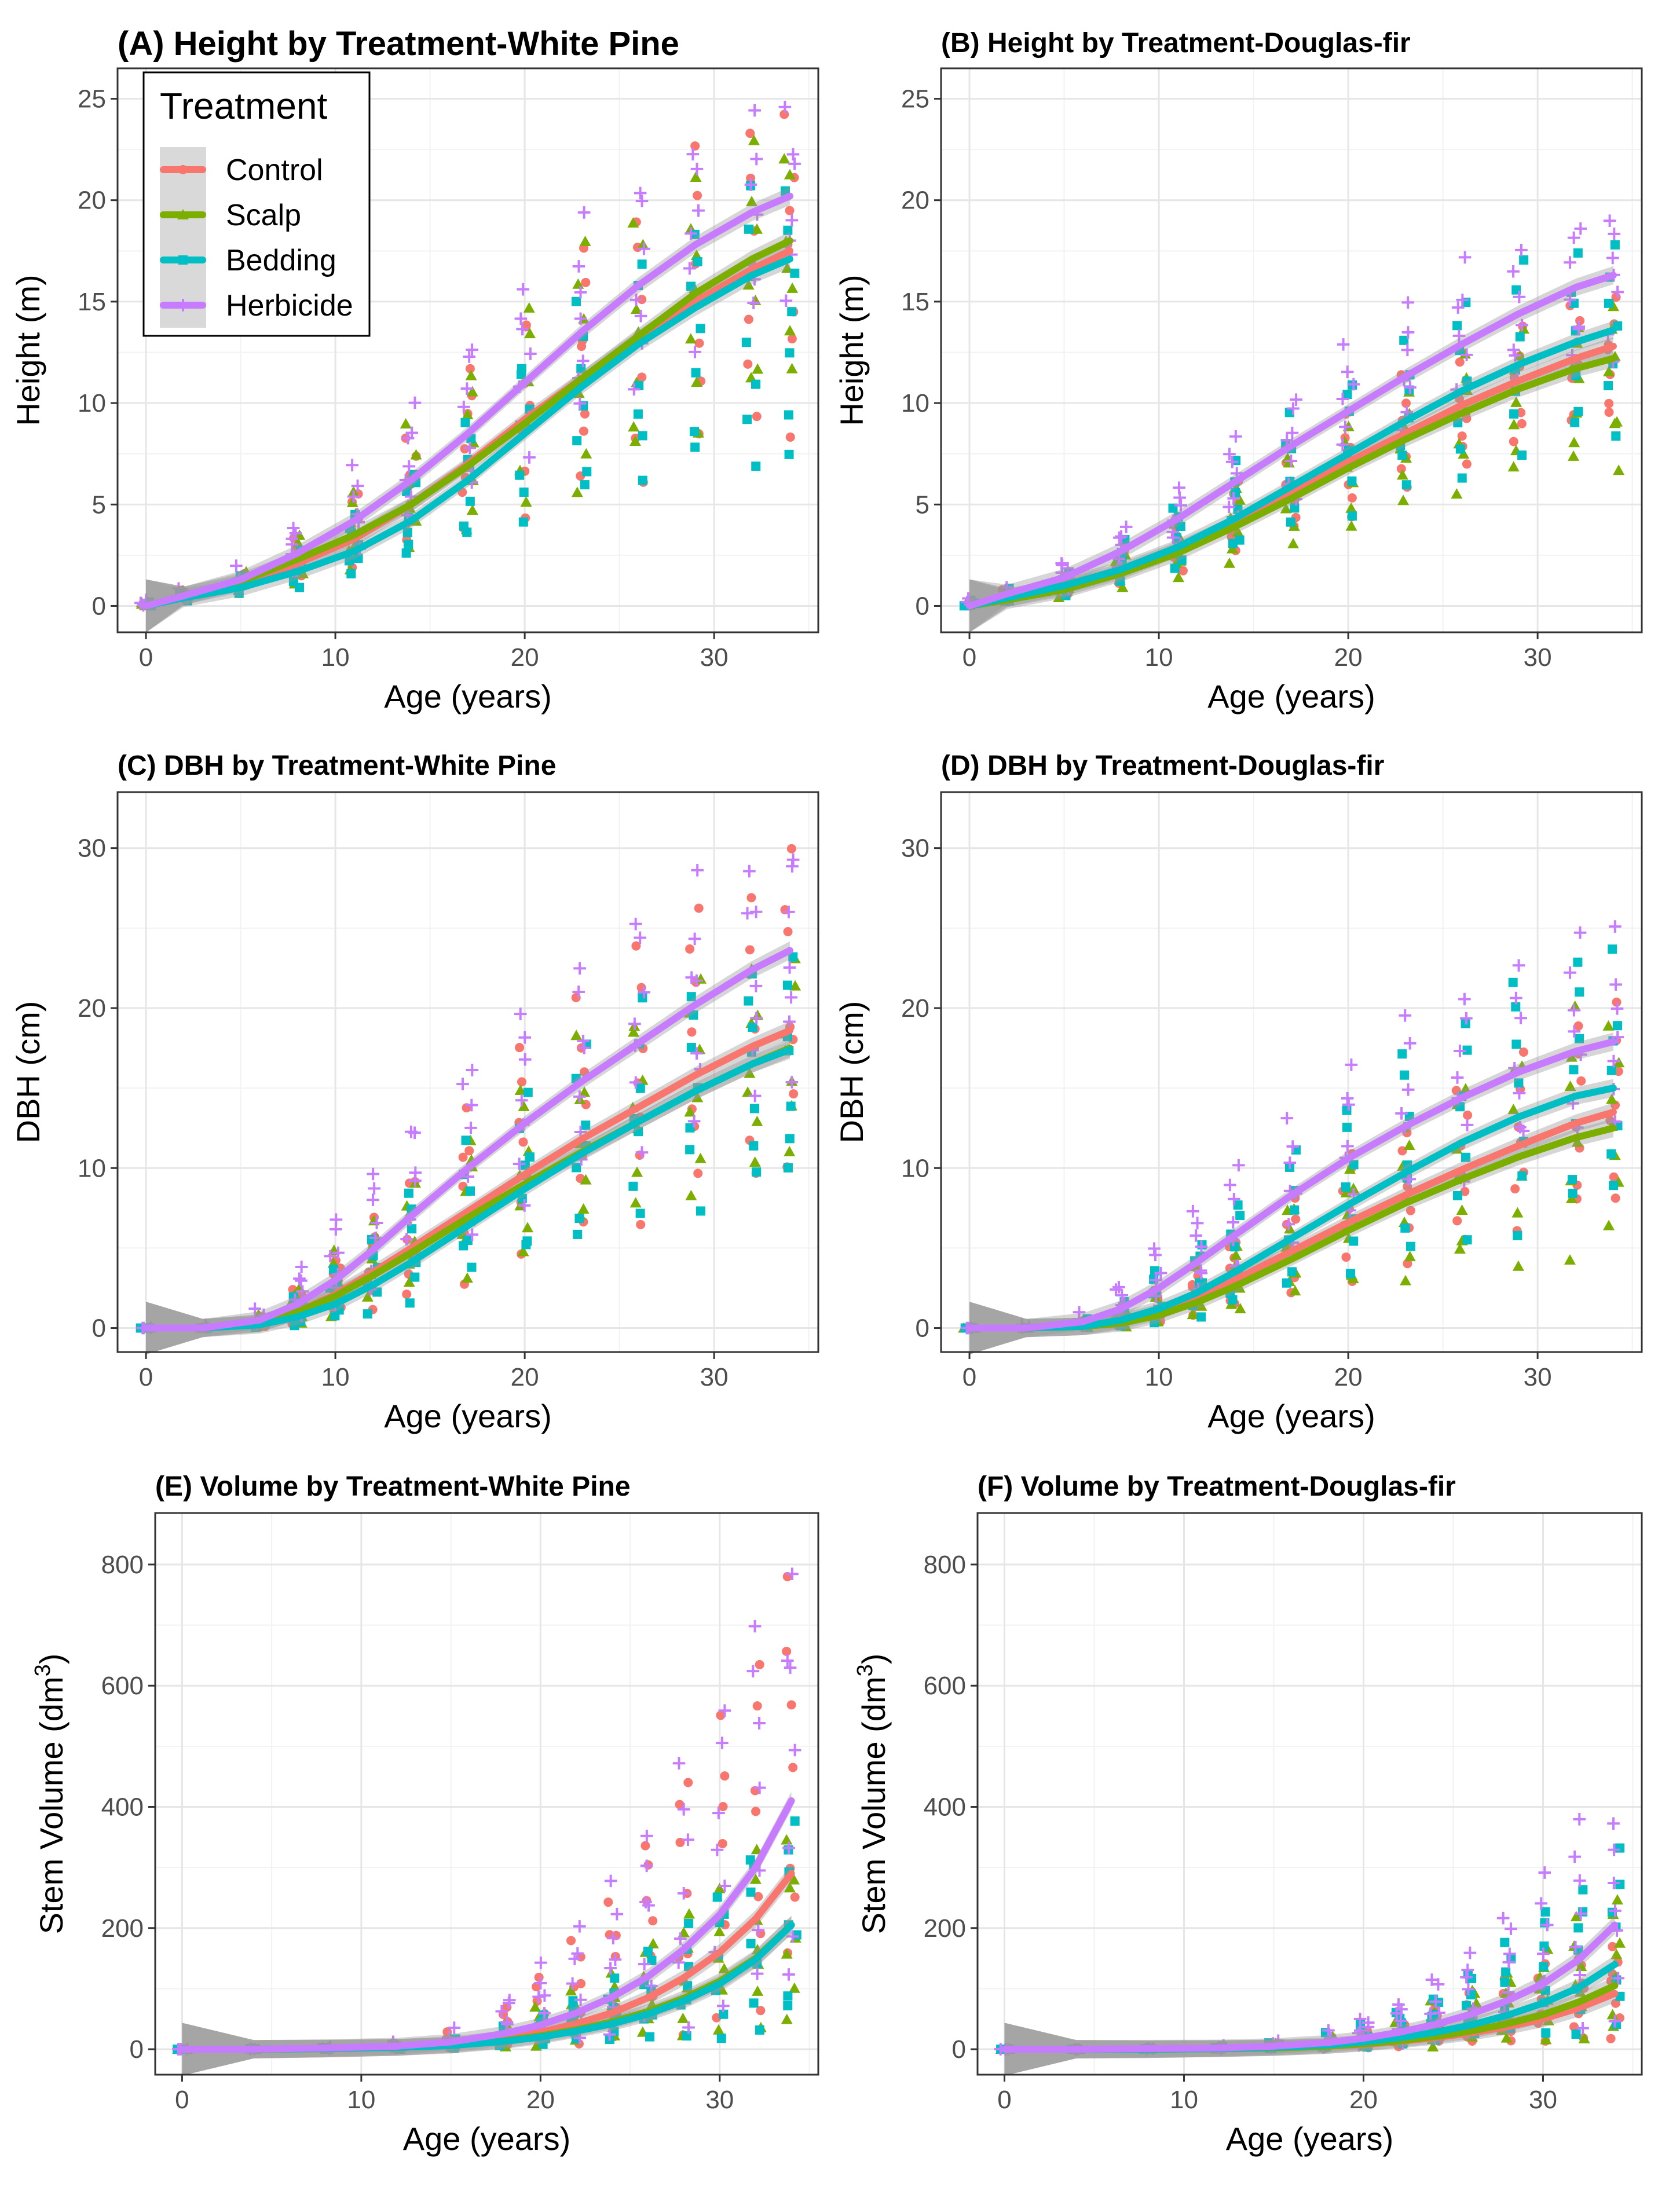  What do you see at coordinates (525, 1377) in the screenshot?
I see `x-tick-label: 20` at bounding box center [525, 1377].